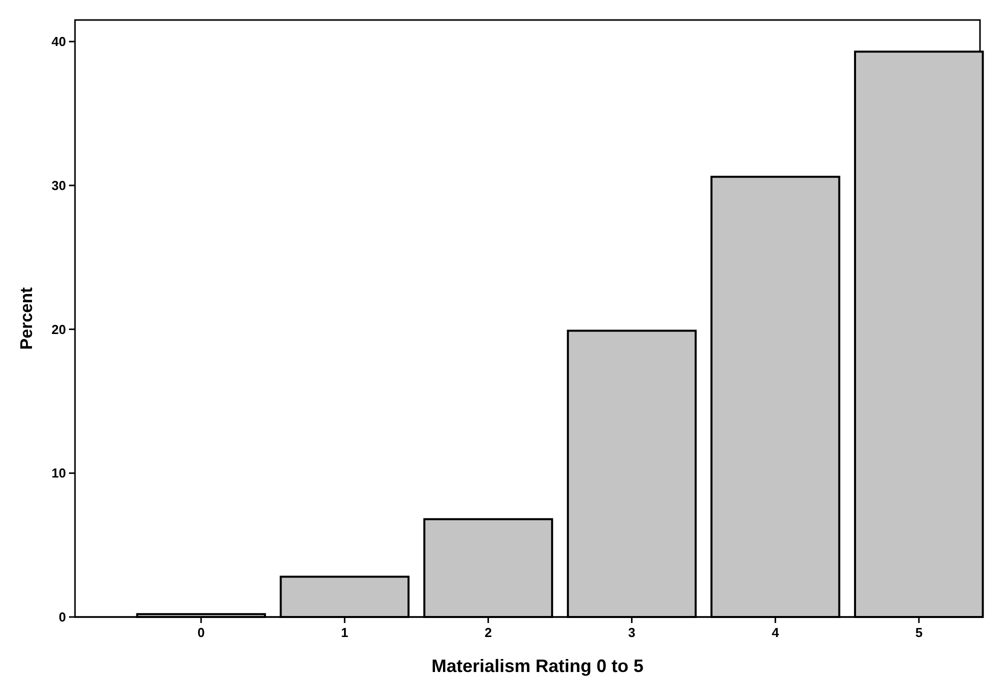  What do you see at coordinates (59, 42) in the screenshot?
I see `y-tick-label: 40` at bounding box center [59, 42].